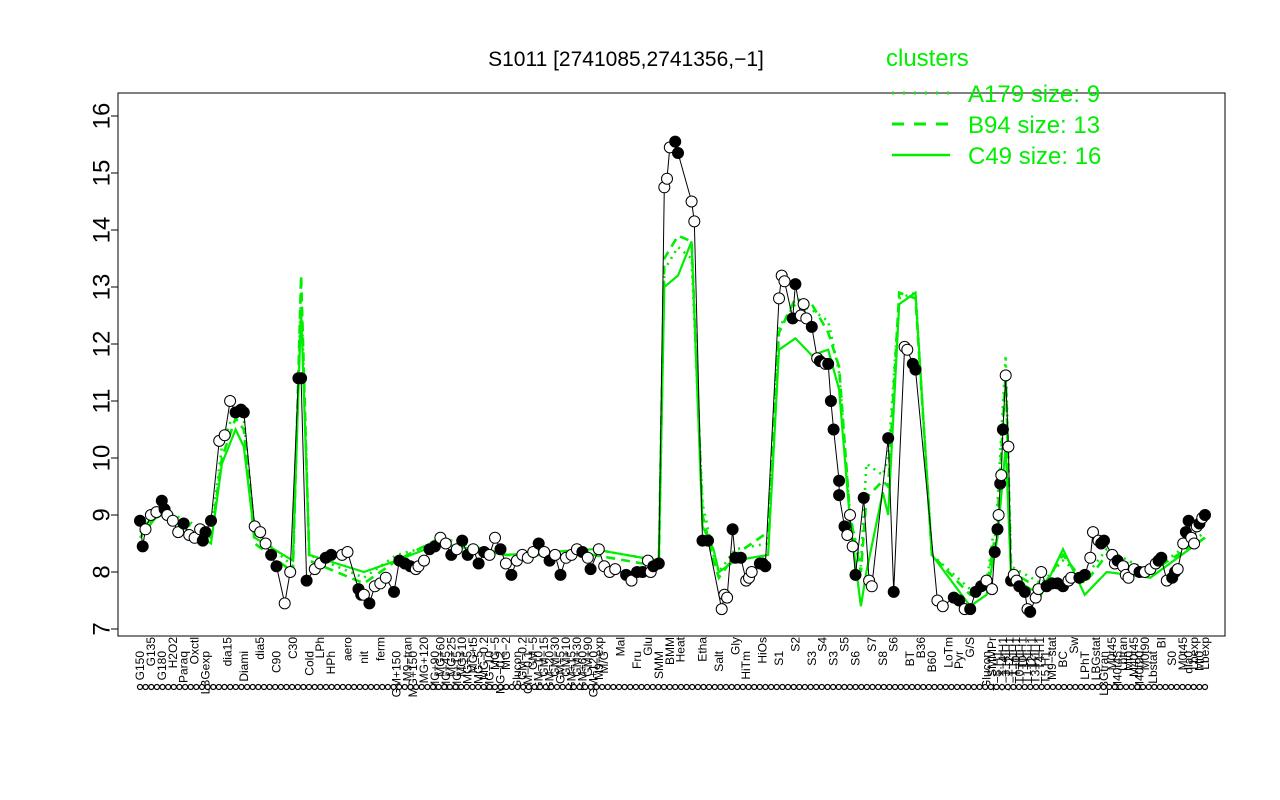 The height and width of the screenshot is (800, 1280). Describe the element at coordinates (484, 658) in the screenshot. I see `x-tick-label: MG−0.2` at that location.